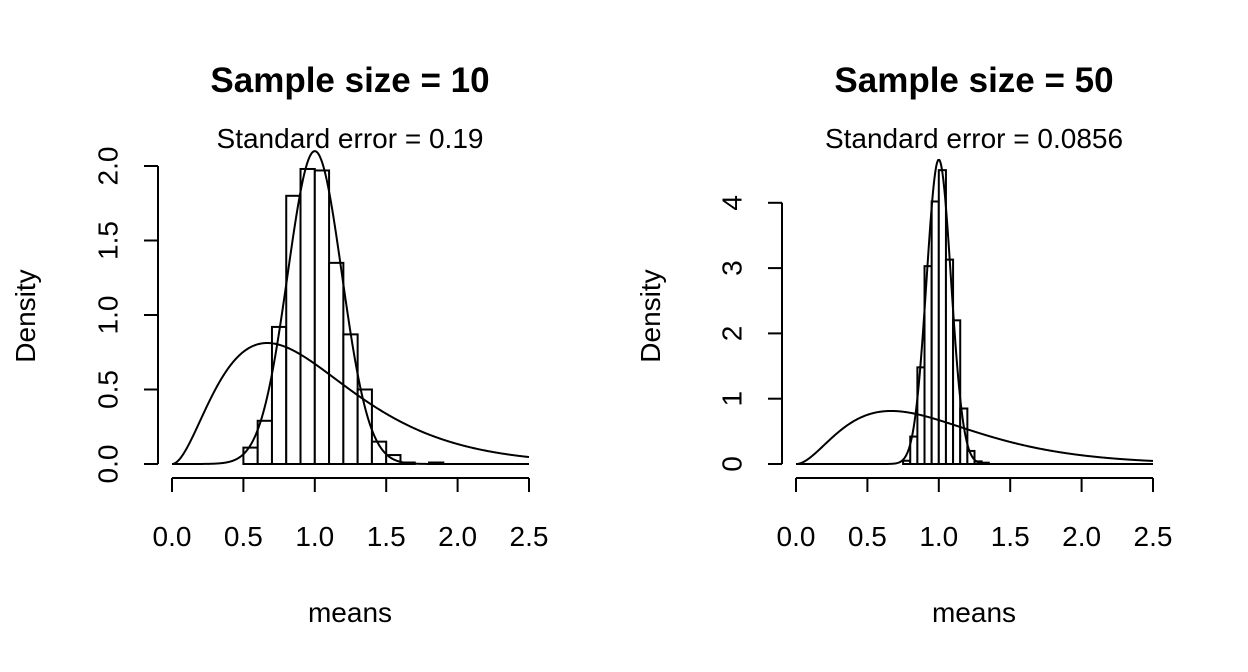 This screenshot has height=672, width=1248. What do you see at coordinates (732, 268) in the screenshot?
I see `y-tick-label: 3` at bounding box center [732, 268].